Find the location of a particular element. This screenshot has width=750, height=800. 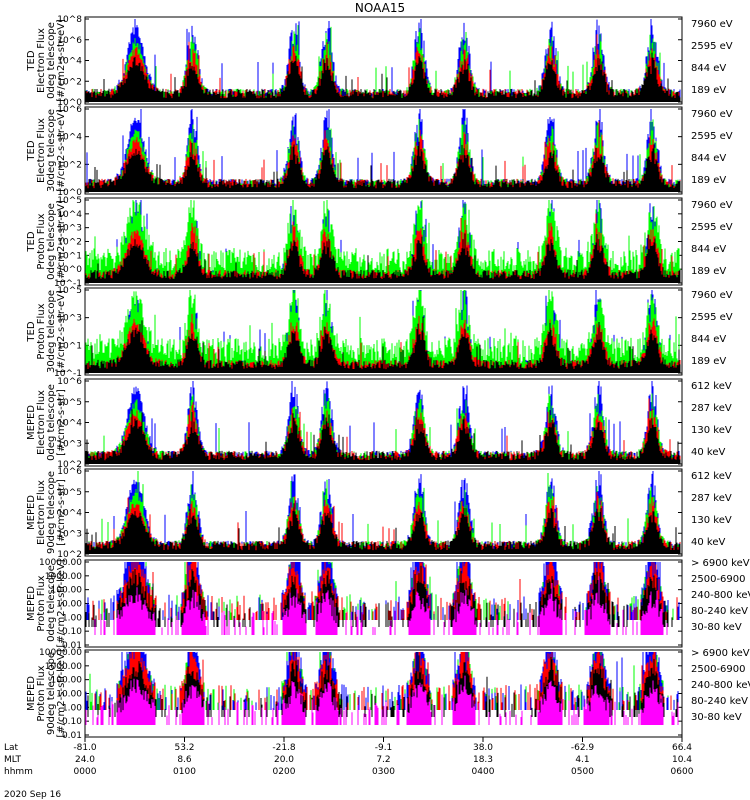

y-tick-label: 0.01 is located at coordinates (72, 736).